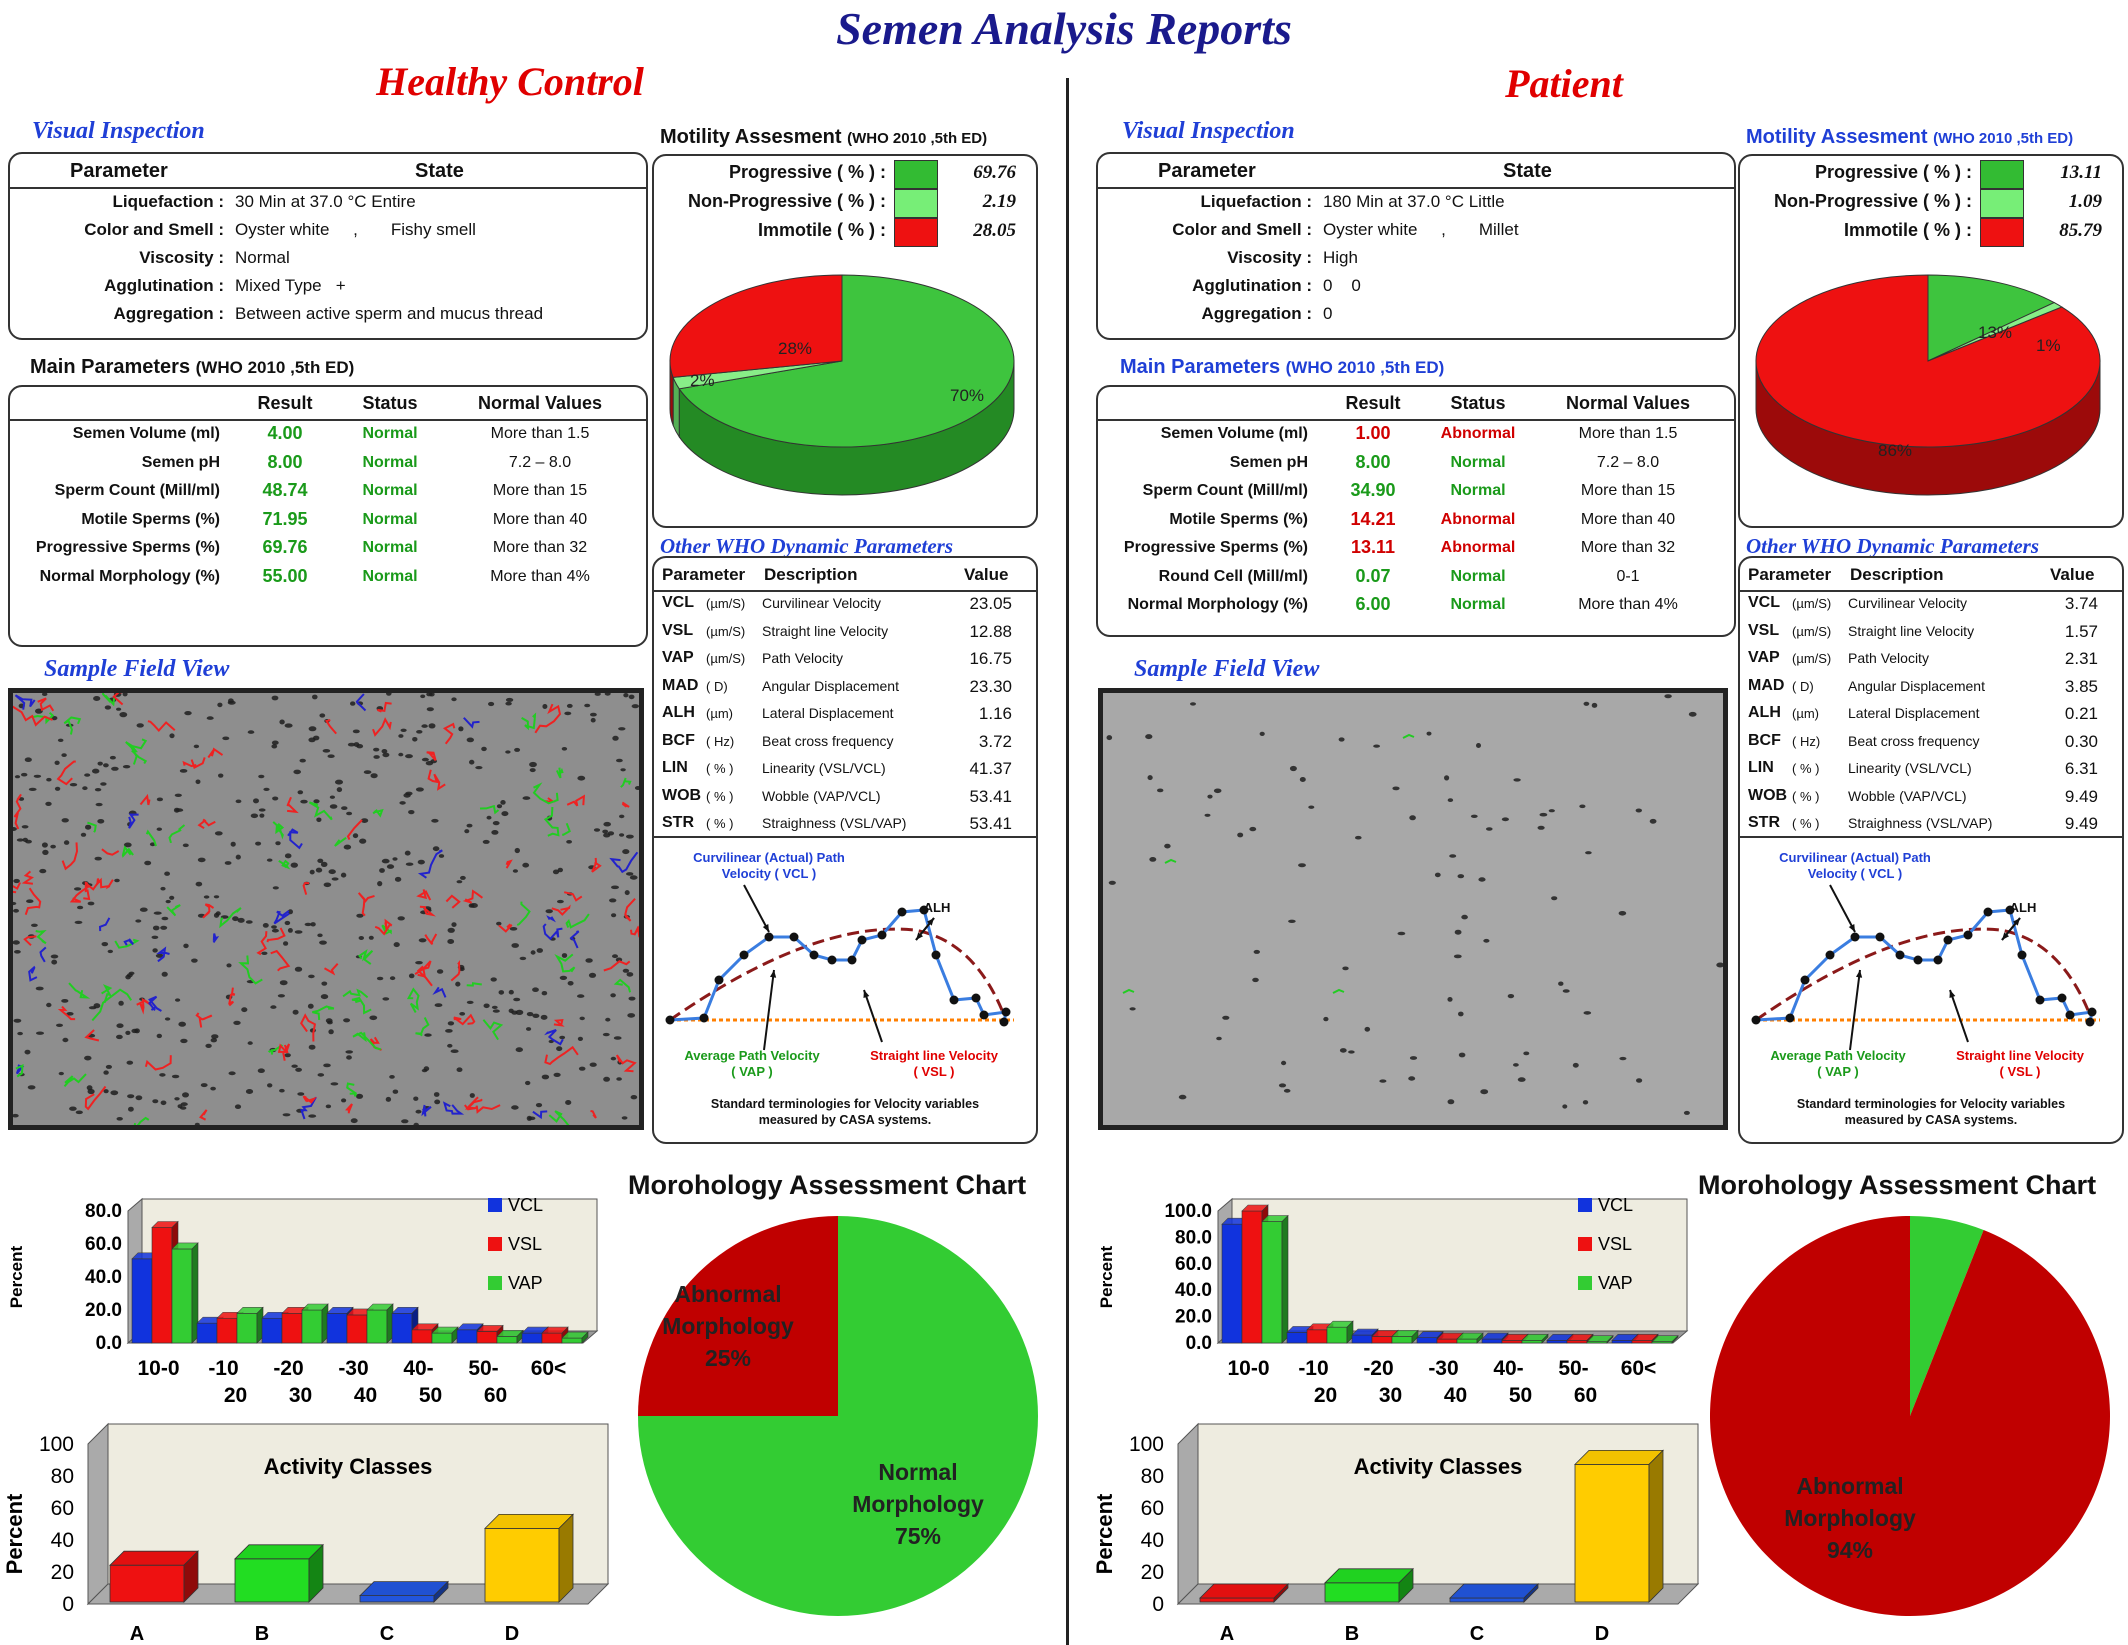 Image resolution: width=2128 pixels, height=1645 pixels. Describe the element at coordinates (495, 1395) in the screenshot. I see `bar-chart-xtick: 60` at that location.